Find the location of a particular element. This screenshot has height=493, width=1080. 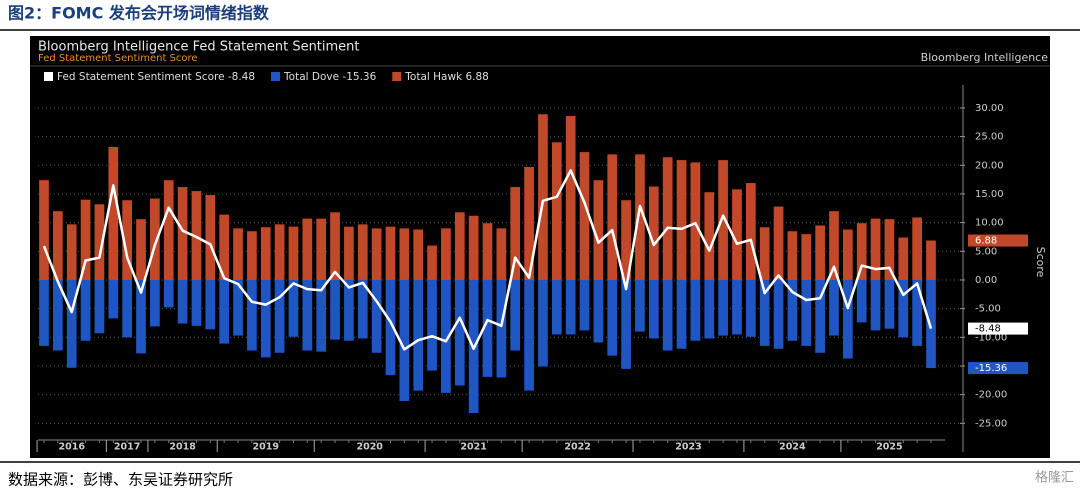

x-tick-label: 2019 is located at coordinates (266, 447).